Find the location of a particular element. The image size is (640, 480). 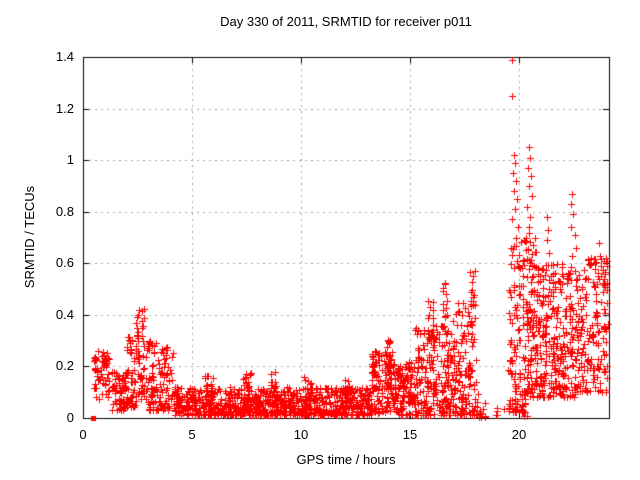

y-tick-label: 0.6 is located at coordinates (64, 262).